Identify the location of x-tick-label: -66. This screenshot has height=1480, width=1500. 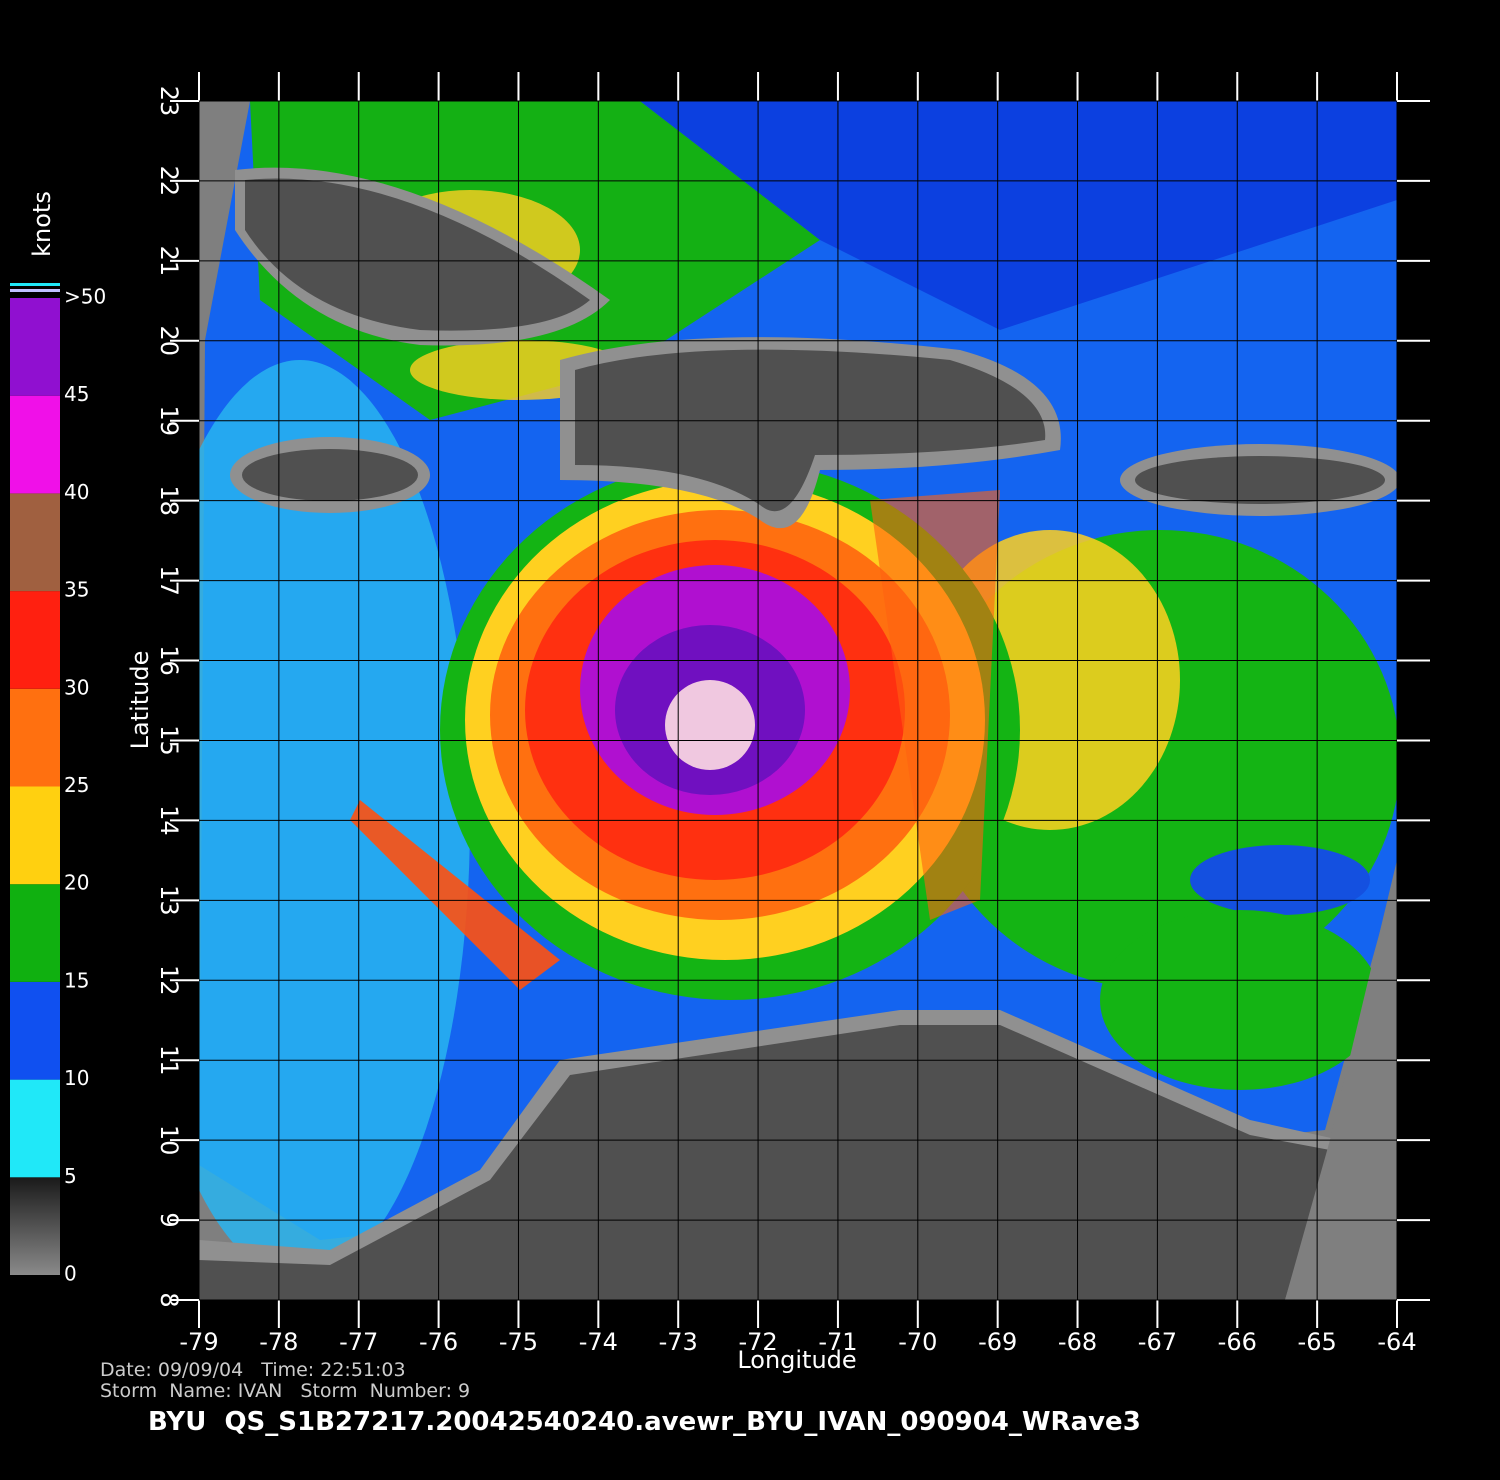
(1237, 1342).